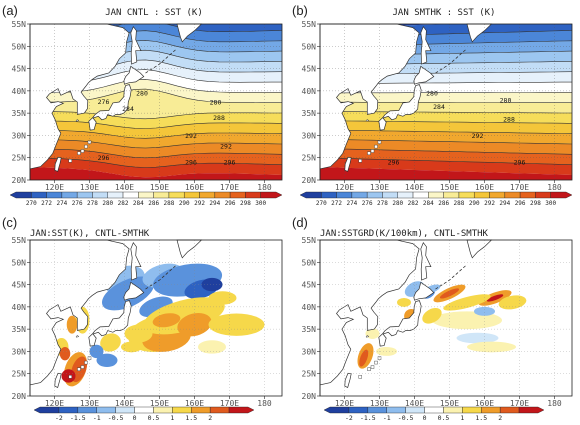 This screenshot has width=580, height=425. What do you see at coordinates (406, 418) in the screenshot?
I see `colorbar-label: -0.5` at bounding box center [406, 418].